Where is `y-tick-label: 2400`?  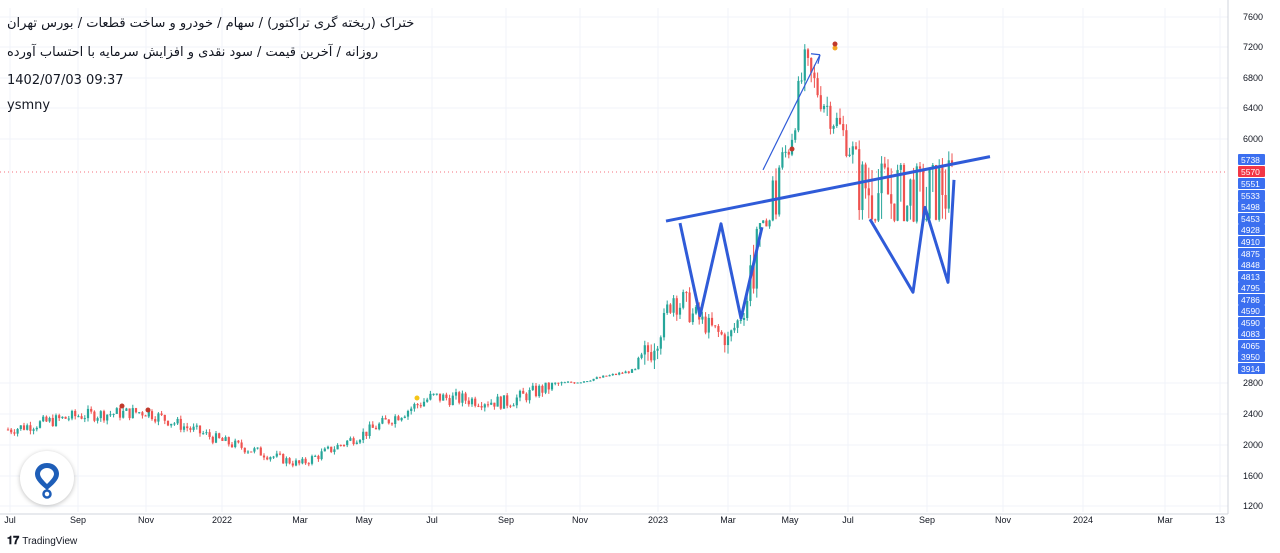 y-tick-label: 2400 is located at coordinates (1253, 414).